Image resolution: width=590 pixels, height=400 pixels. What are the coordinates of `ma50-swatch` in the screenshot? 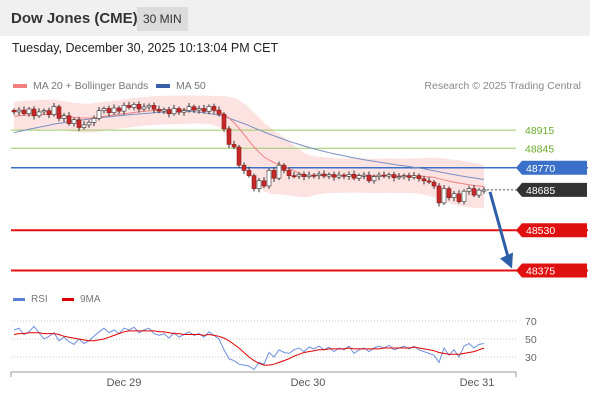 It's located at (163, 86).